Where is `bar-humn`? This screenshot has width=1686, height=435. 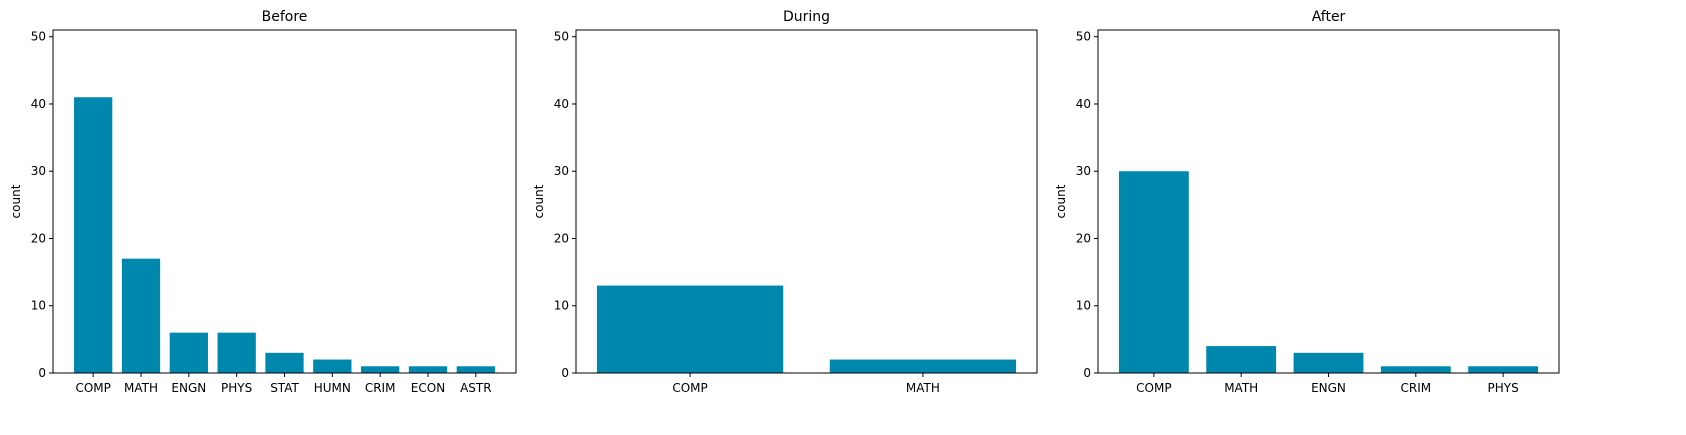
bar-humn is located at coordinates (332, 366).